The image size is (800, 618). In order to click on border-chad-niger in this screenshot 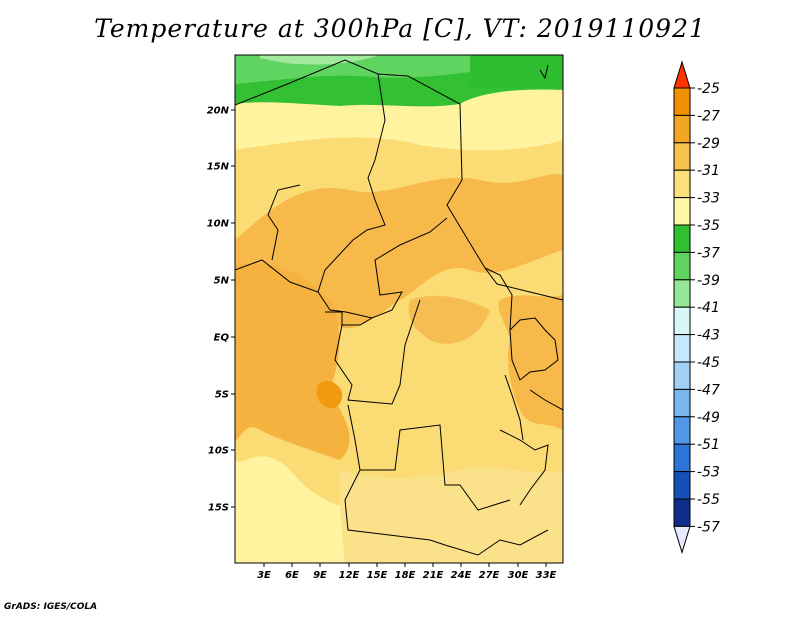, I will do `click(351, 183)`.